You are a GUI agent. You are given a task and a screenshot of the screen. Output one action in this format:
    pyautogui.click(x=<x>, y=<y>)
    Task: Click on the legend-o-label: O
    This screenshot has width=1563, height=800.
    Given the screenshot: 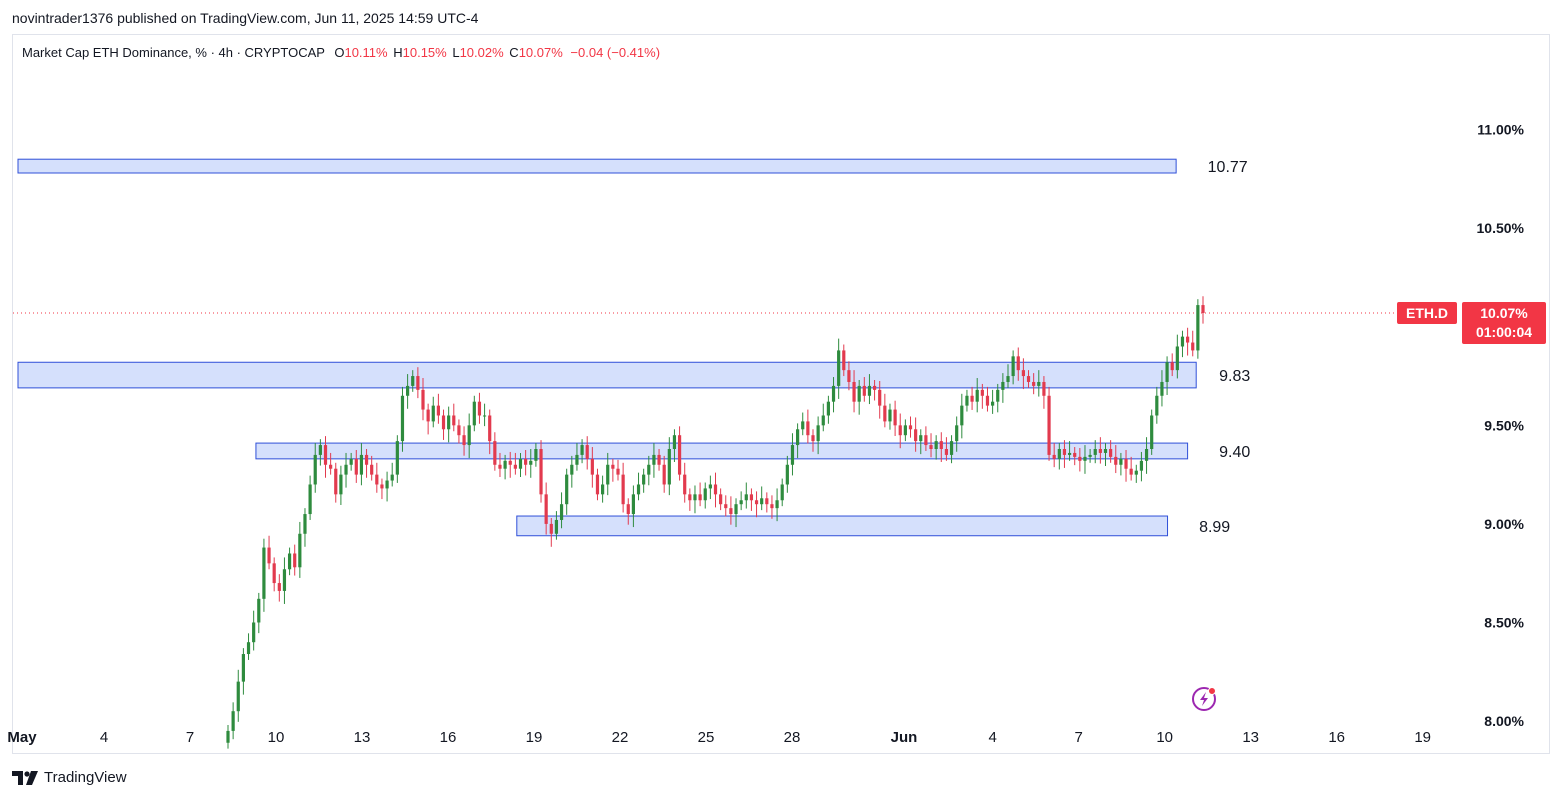 What is the action you would take?
    pyautogui.click(x=339, y=52)
    